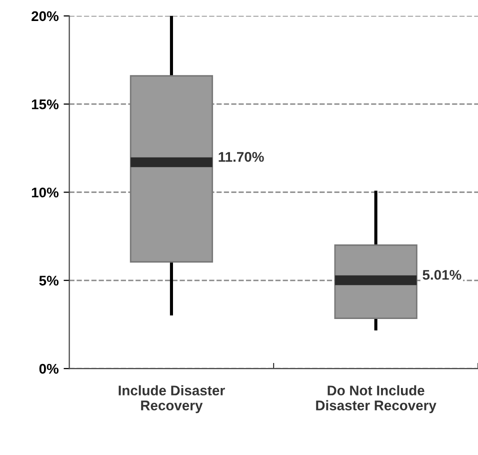  I want to click on y-tick-label: 15%, so click(45, 104).